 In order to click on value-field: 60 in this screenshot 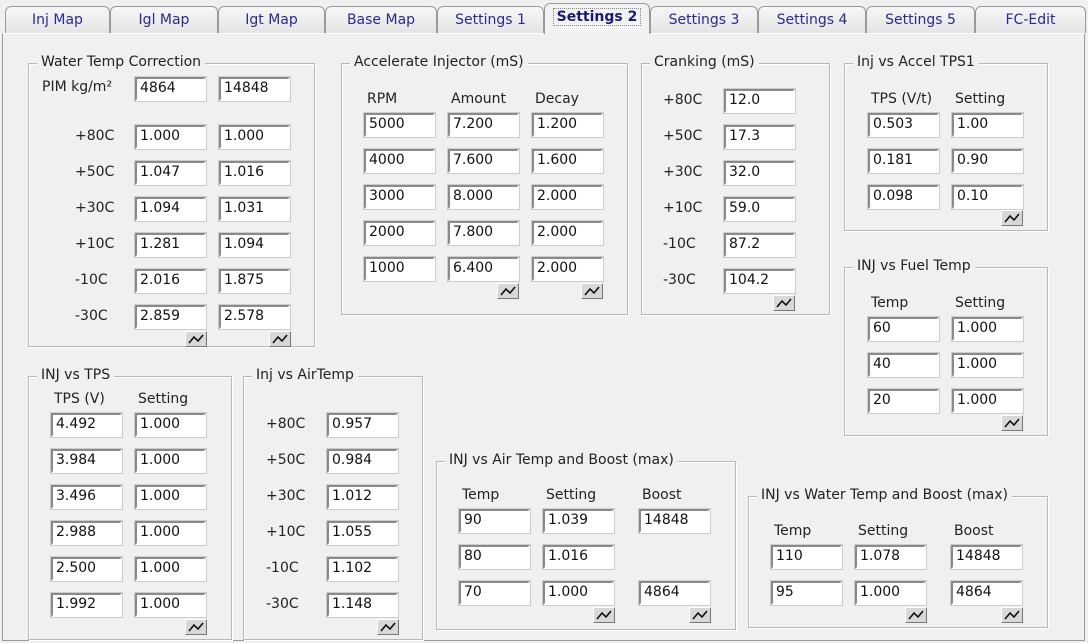, I will do `click(903, 329)`.